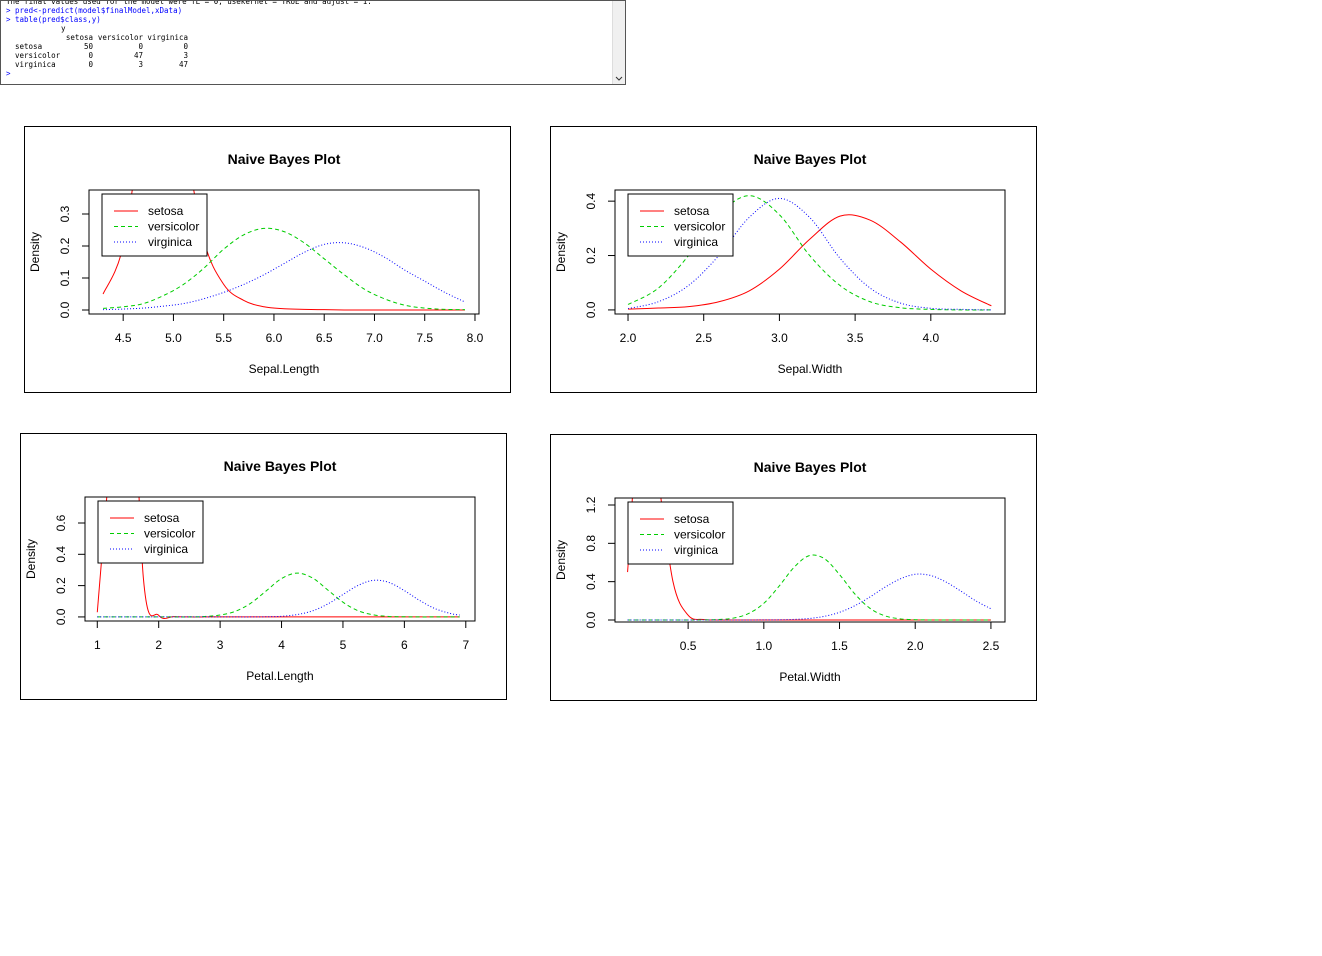  Describe the element at coordinates (374, 338) in the screenshot. I see `x-tick-label: 7.0` at that location.